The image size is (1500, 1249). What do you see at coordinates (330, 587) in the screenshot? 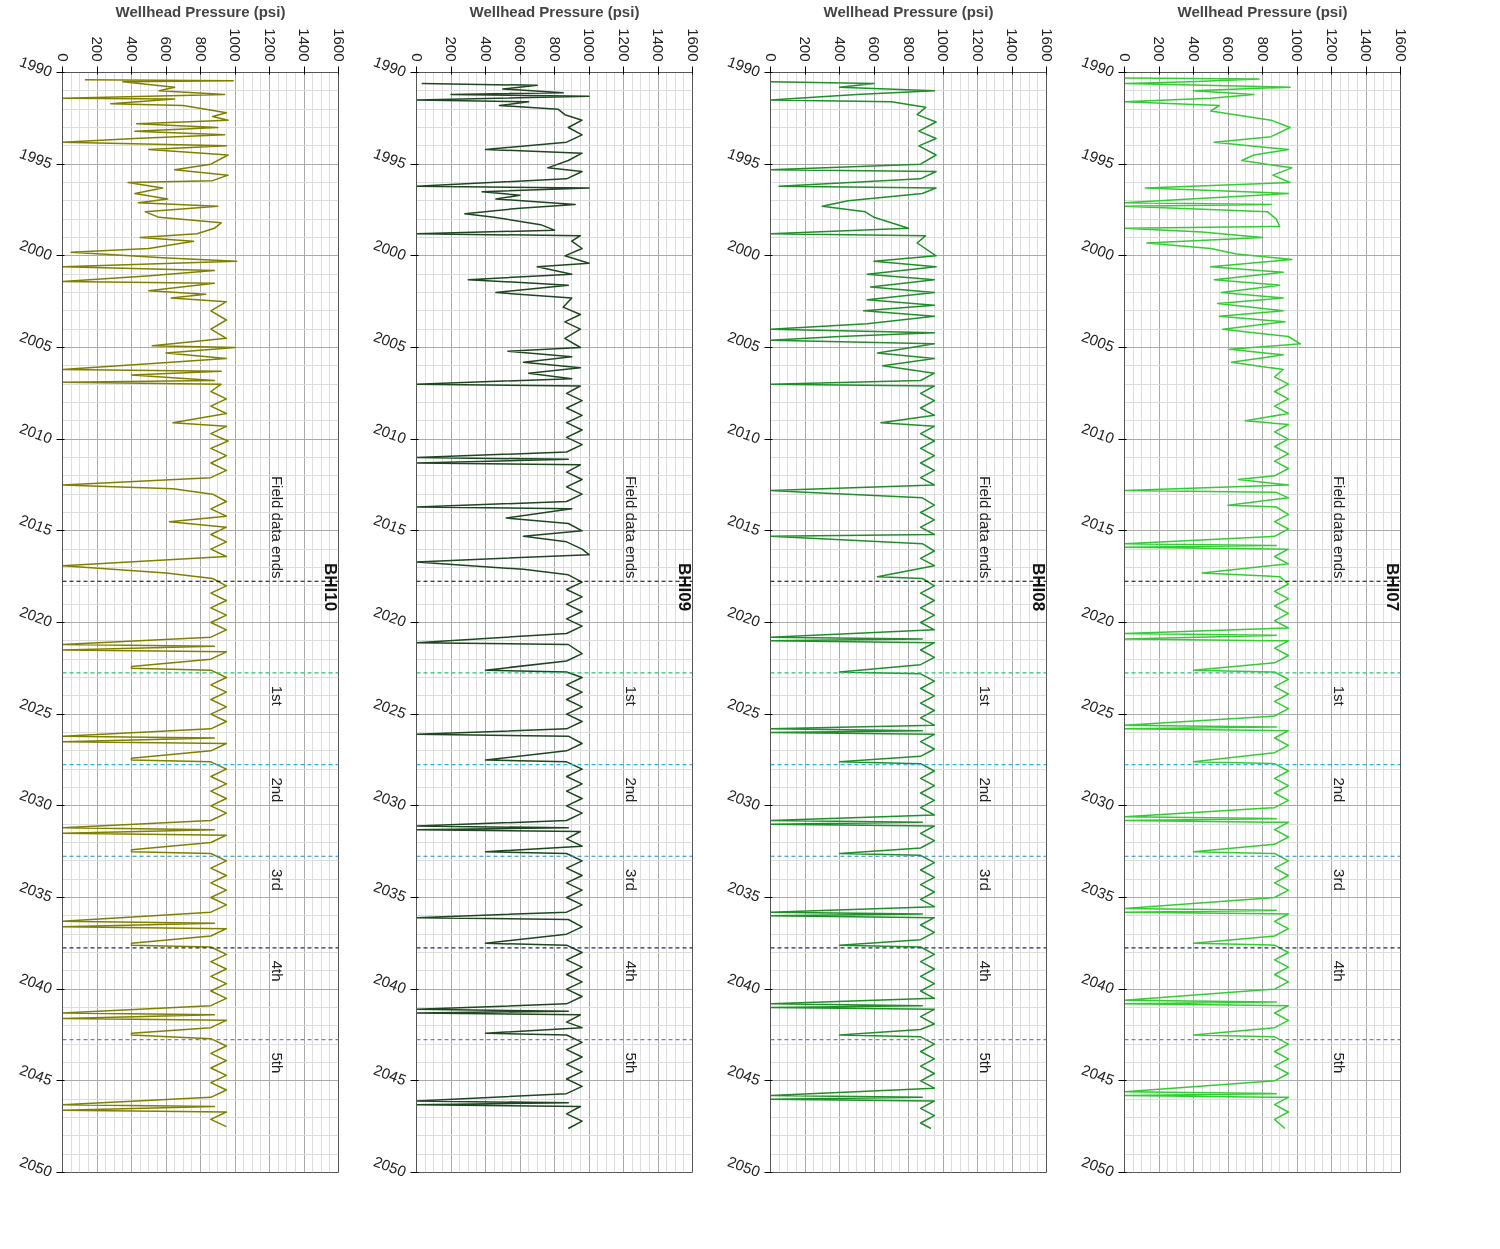
I see `annotation: BHI10` at bounding box center [330, 587].